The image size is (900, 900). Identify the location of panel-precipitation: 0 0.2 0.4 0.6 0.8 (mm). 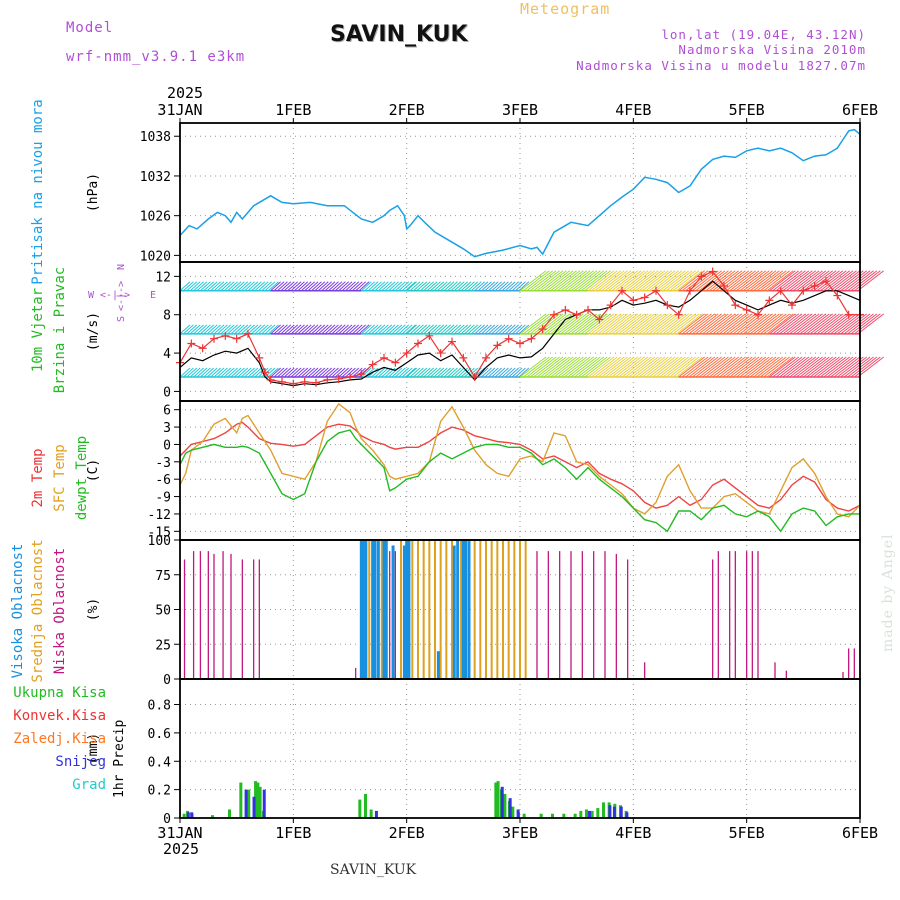
(473, 753).